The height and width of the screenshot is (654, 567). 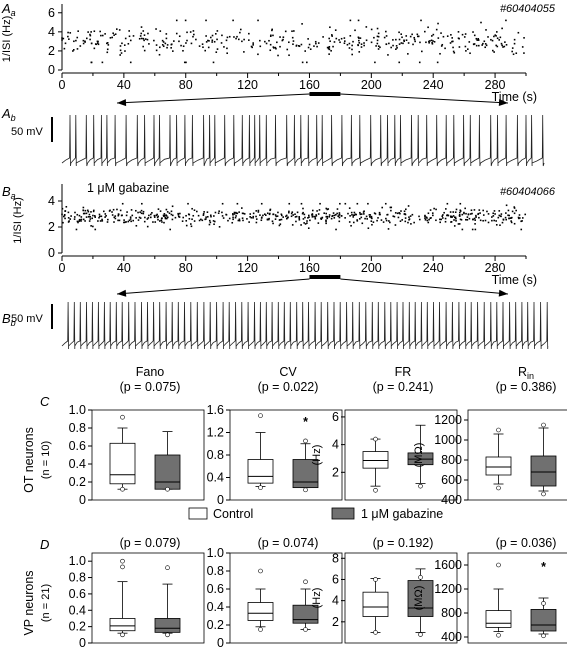 What do you see at coordinates (325, 94) in the screenshot?
I see `time-window-bar` at bounding box center [325, 94].